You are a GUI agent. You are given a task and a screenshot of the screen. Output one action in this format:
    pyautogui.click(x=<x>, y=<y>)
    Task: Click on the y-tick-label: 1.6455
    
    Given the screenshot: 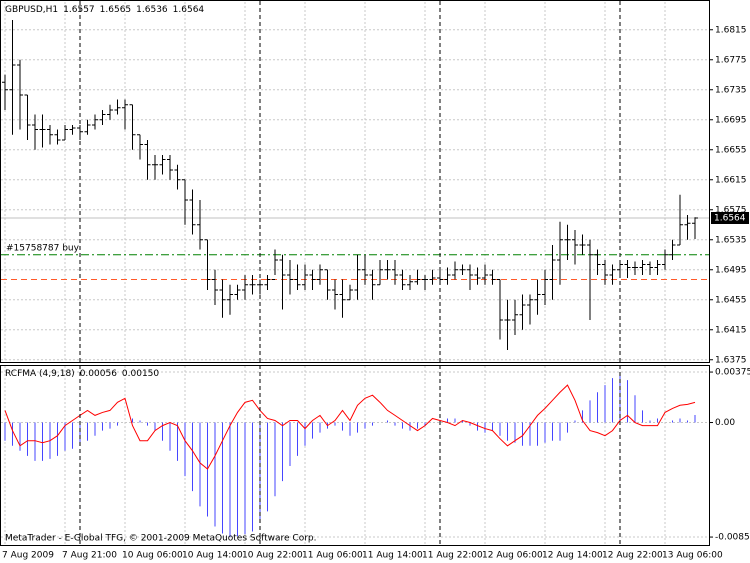 What is the action you would take?
    pyautogui.click(x=731, y=300)
    